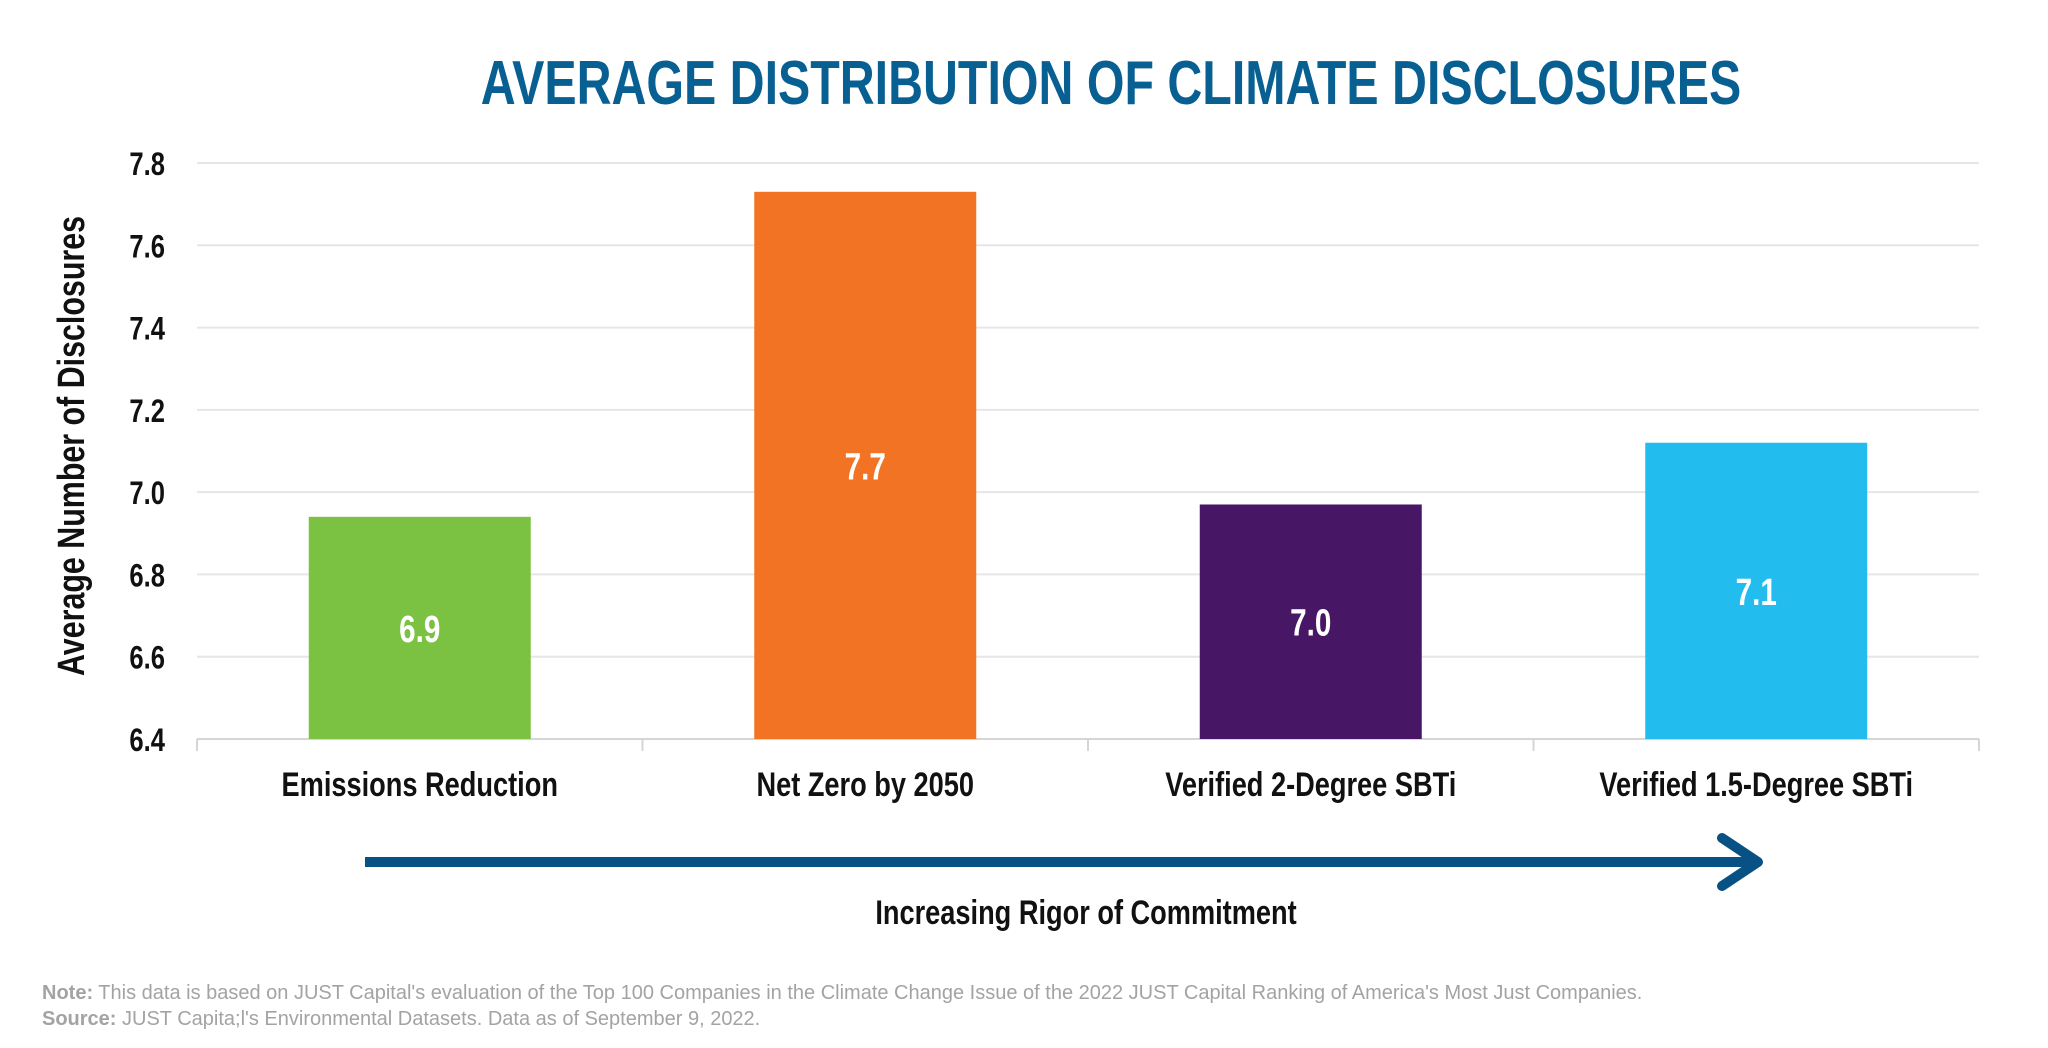 The width and height of the screenshot is (2048, 1048). I want to click on data-label: 6.9, so click(419, 629).